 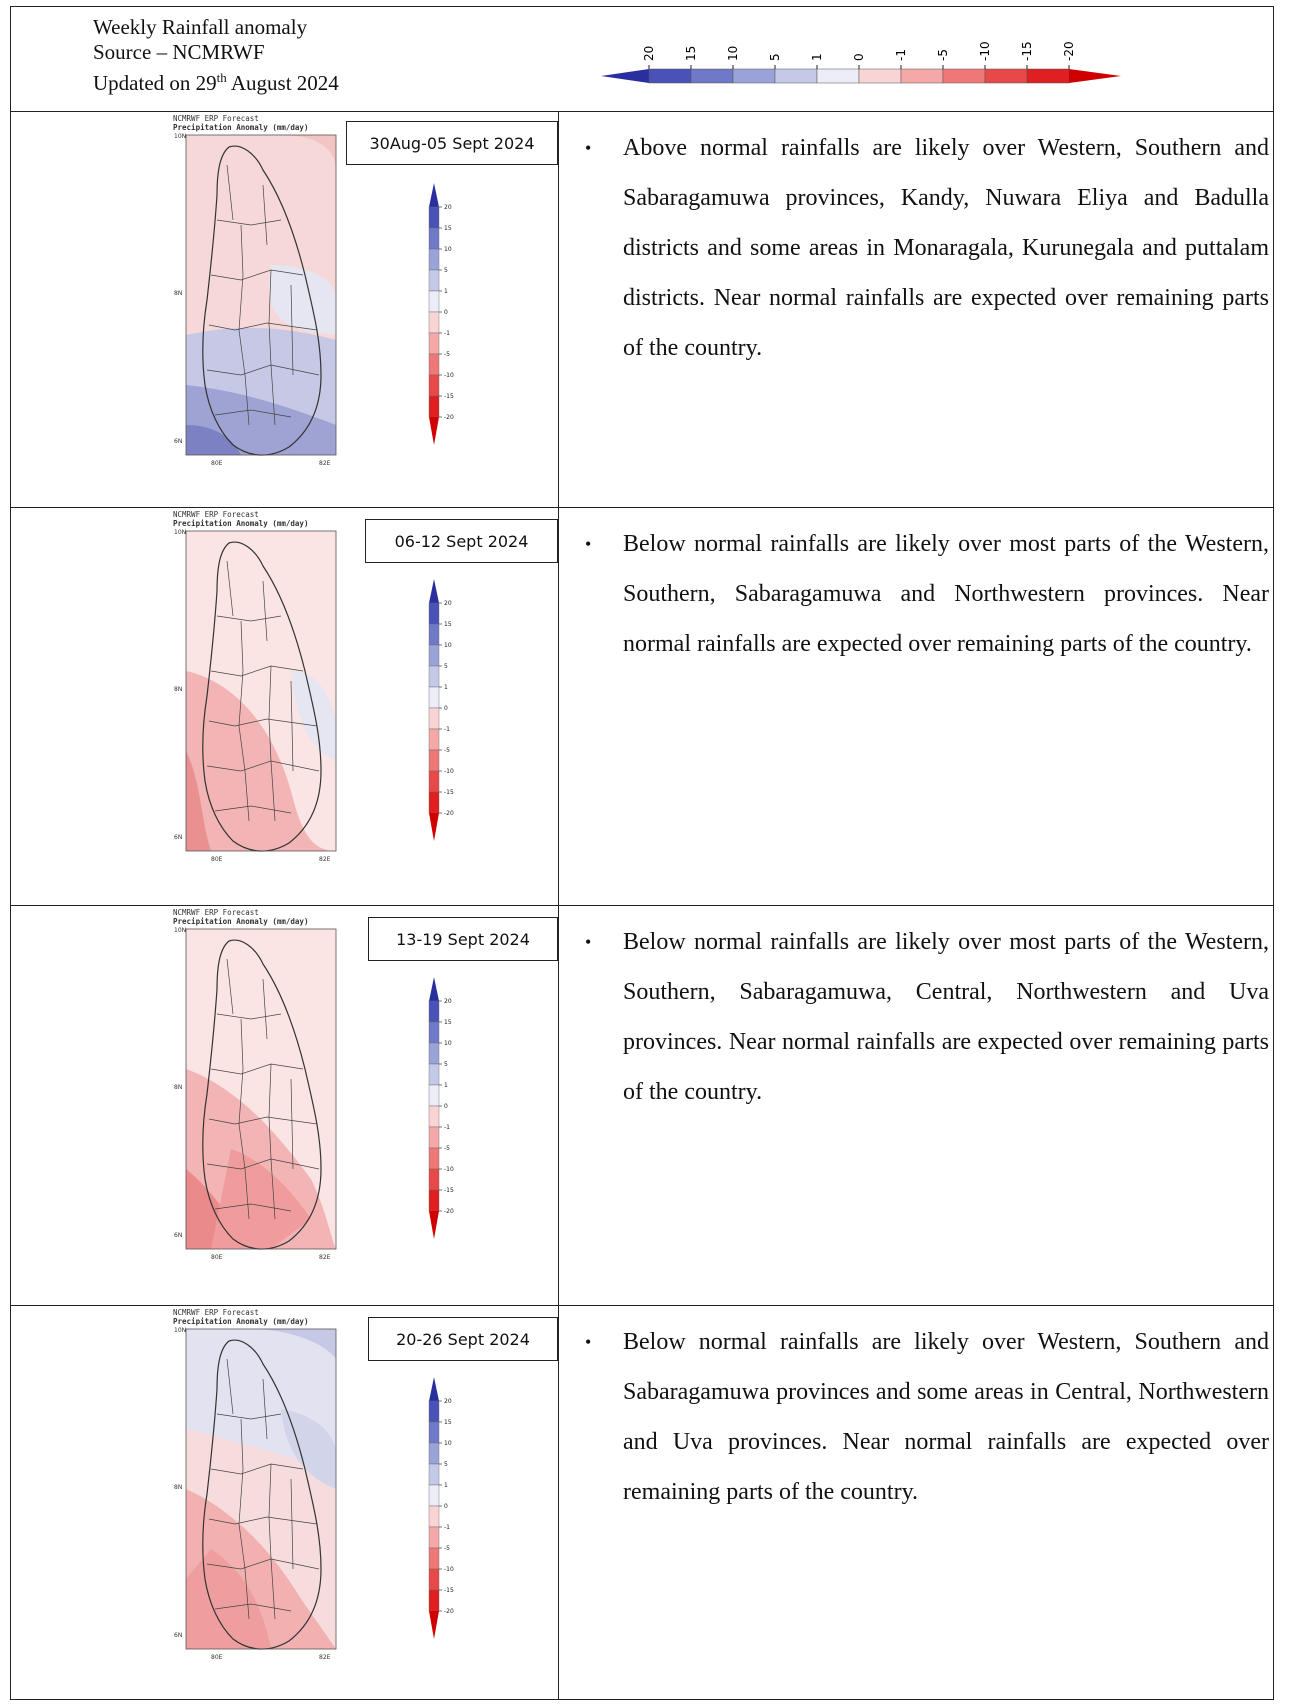 I want to click on cbar-tick-label: 15, so click(x=448, y=624).